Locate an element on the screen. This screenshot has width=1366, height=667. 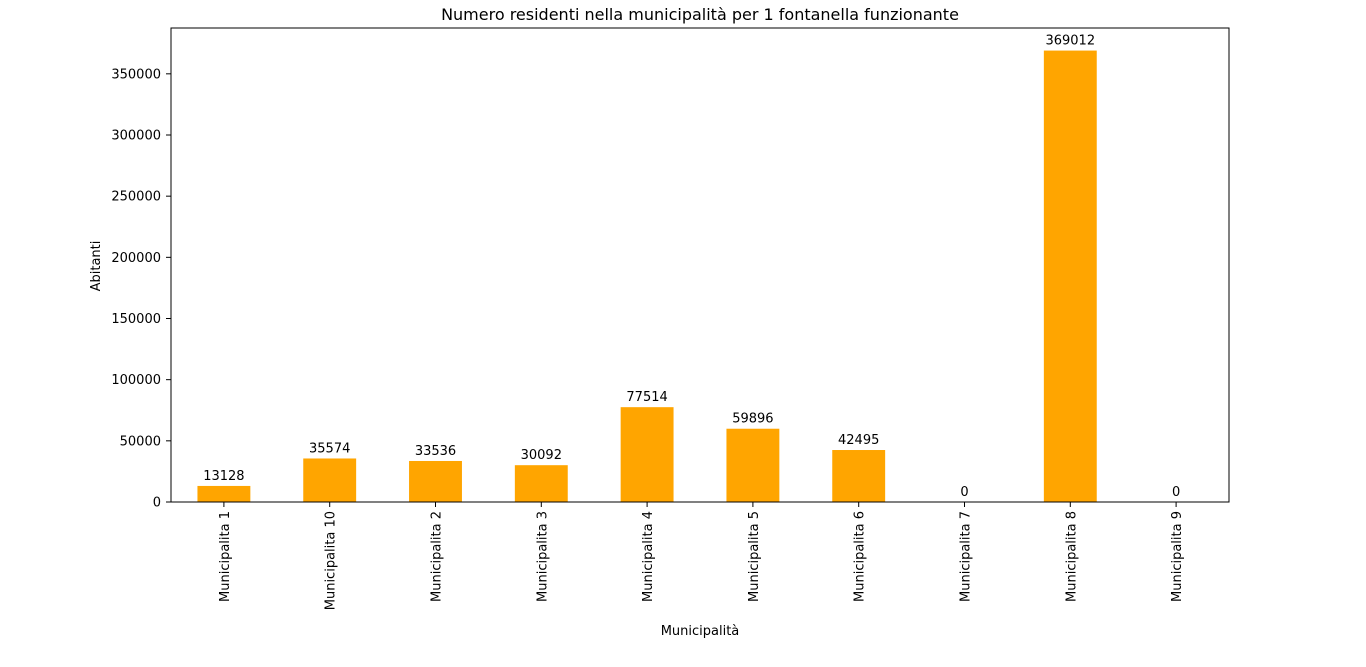
y-tick-label-6: 250000 is located at coordinates (136, 197).